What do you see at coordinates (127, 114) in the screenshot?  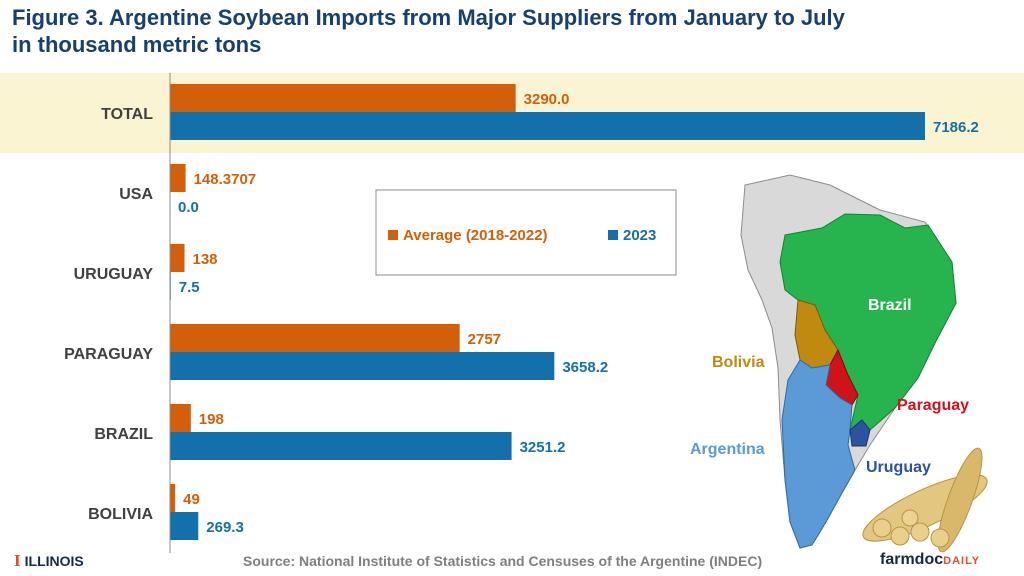 I see `category-label: TOTAL` at bounding box center [127, 114].